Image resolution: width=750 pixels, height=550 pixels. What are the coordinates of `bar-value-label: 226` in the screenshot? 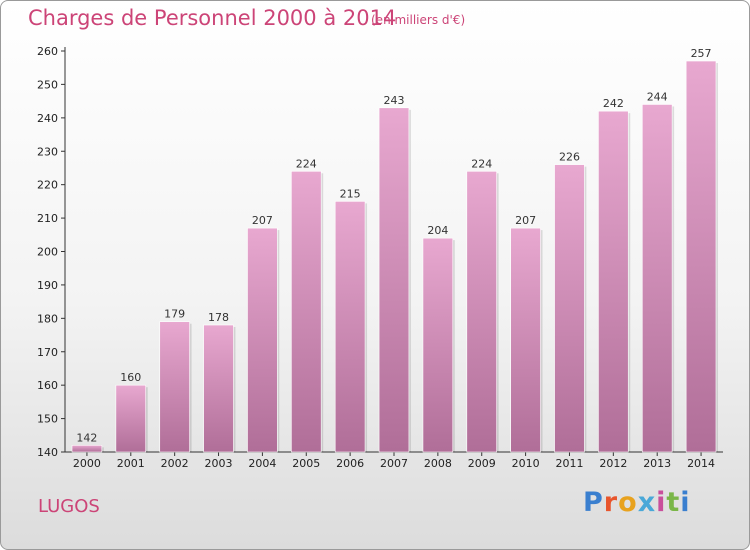 It's located at (569, 157).